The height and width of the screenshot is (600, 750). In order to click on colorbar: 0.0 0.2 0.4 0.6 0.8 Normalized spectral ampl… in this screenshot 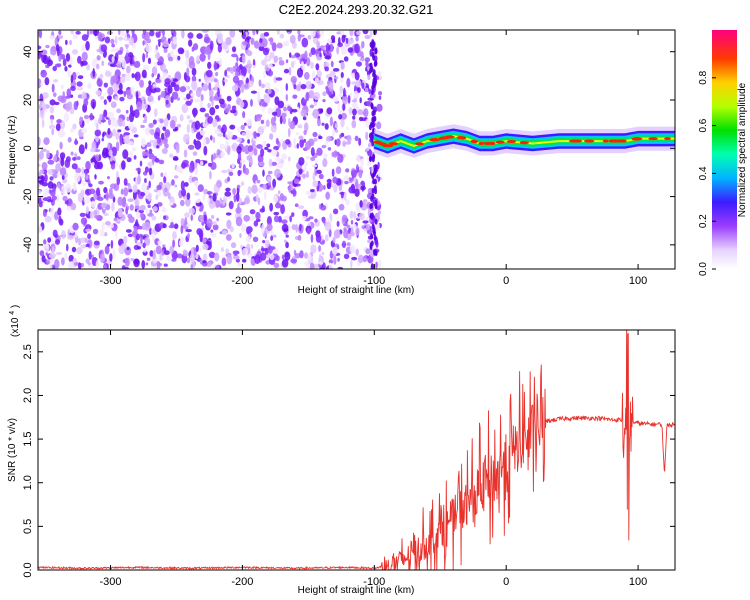, I will do `click(723, 153)`.